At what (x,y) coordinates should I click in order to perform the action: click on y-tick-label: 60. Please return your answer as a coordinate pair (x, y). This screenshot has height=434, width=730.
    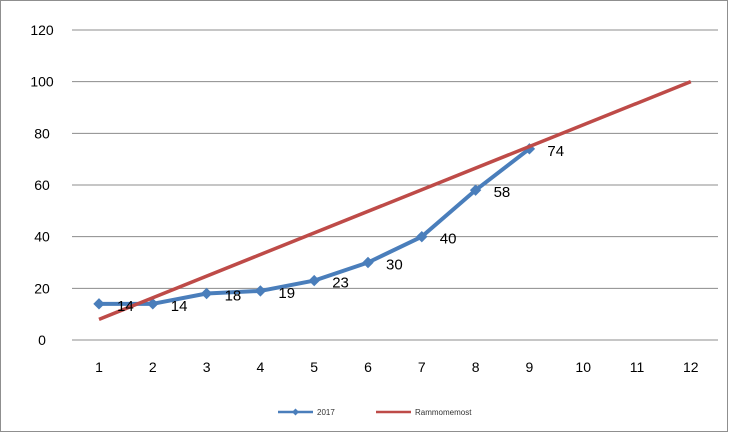
    Looking at the image, I should click on (42, 185).